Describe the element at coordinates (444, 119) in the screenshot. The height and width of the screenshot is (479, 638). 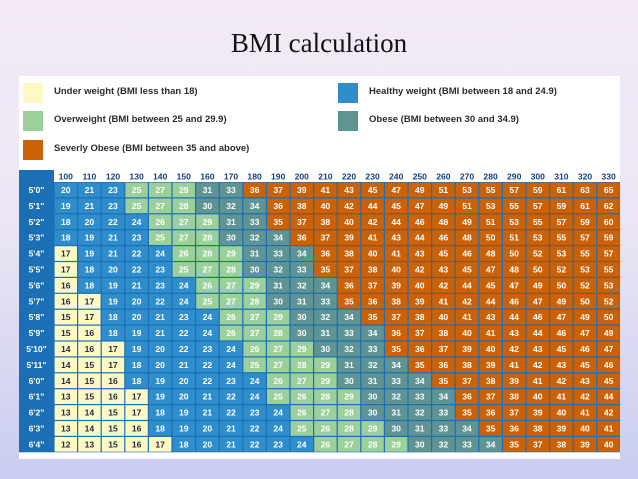
I see `legend-label-obese: Obese (BMI between 30 and 34.9)` at that location.